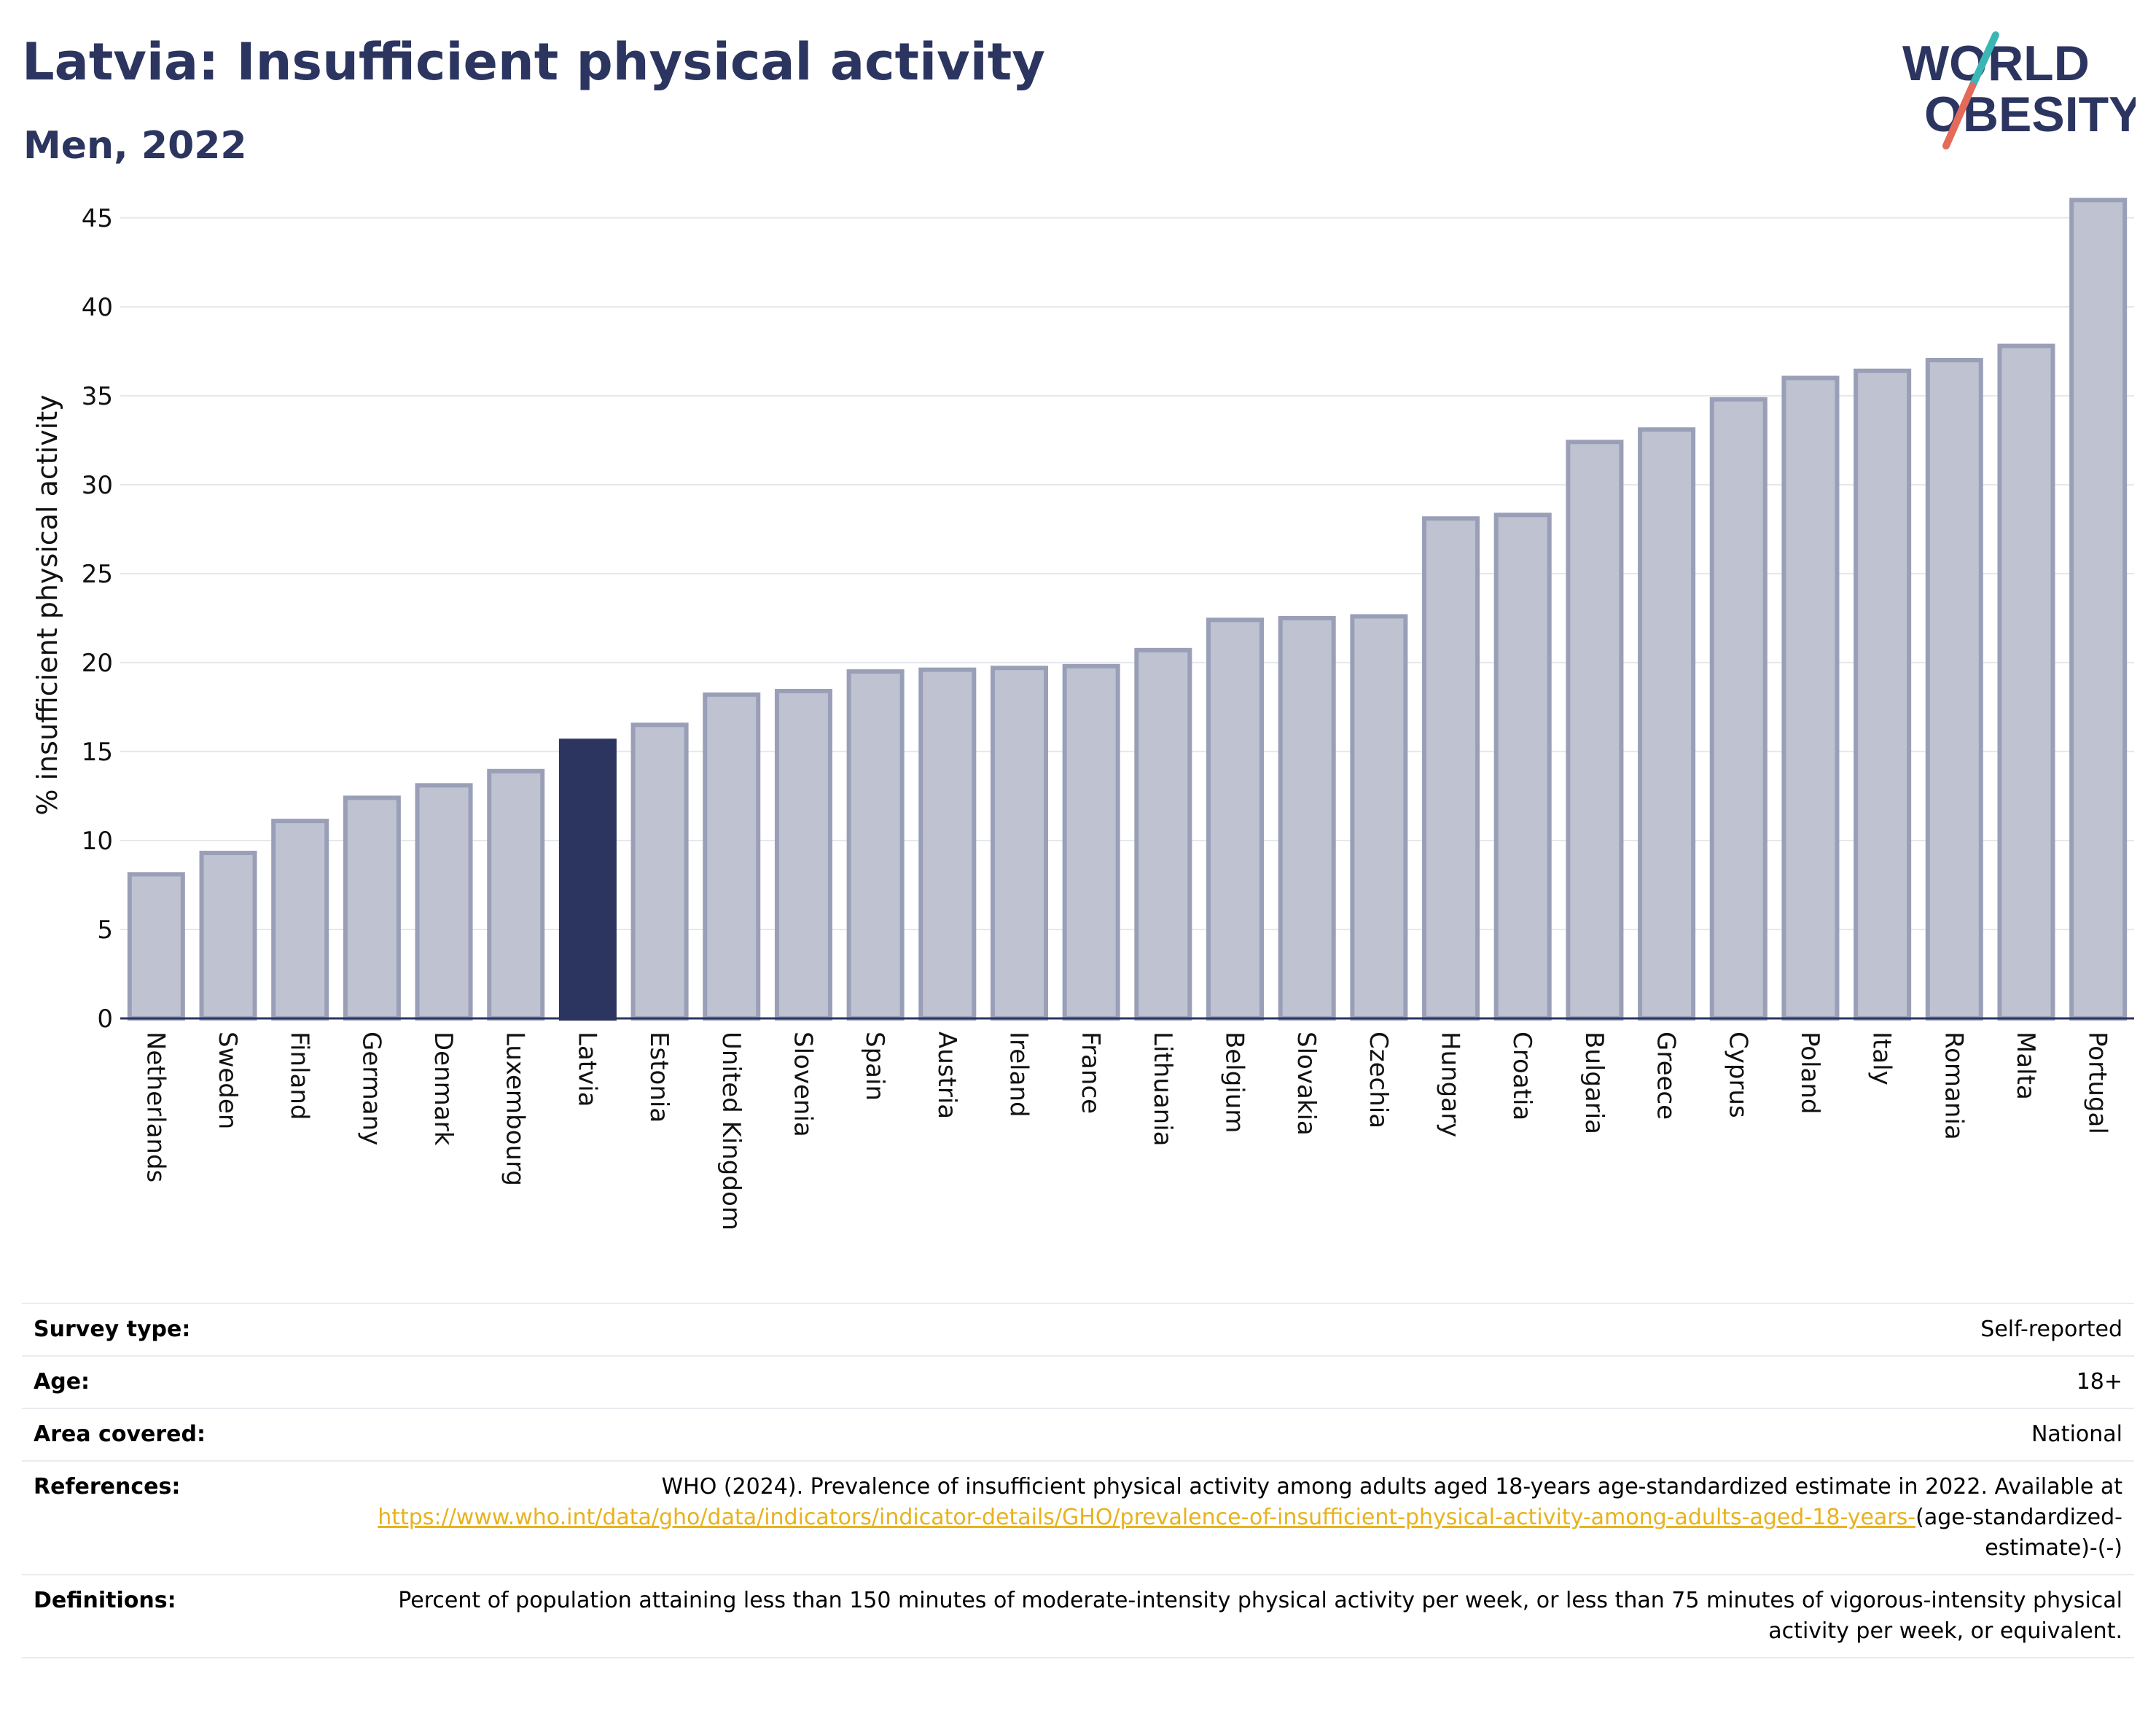  What do you see at coordinates (1954, 689) in the screenshot?
I see `bar-romania` at bounding box center [1954, 689].